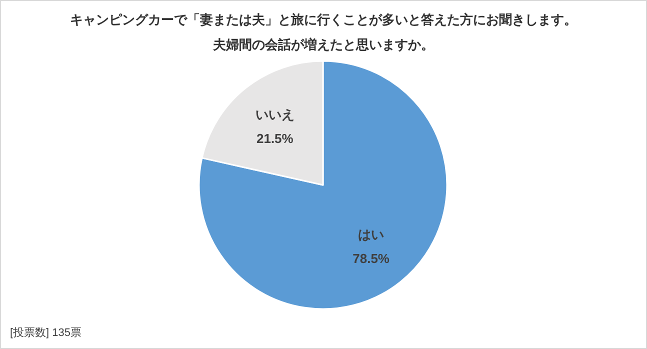 The width and height of the screenshot is (647, 349). Describe the element at coordinates (275, 138) in the screenshot. I see `data-label: 21.5%` at that location.